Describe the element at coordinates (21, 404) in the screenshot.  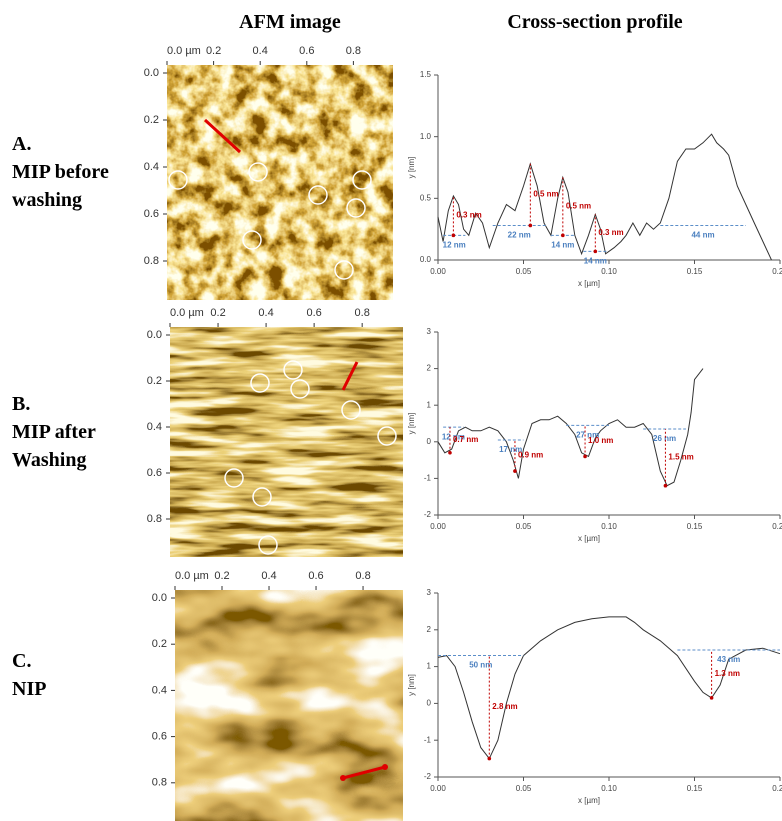
I see `row-label: B.` at that location.